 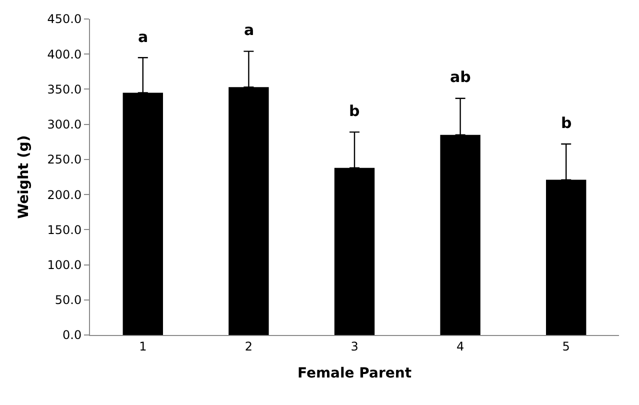 What do you see at coordinates (64, 125) in the screenshot?
I see `y-tick-label: 300.0` at bounding box center [64, 125].